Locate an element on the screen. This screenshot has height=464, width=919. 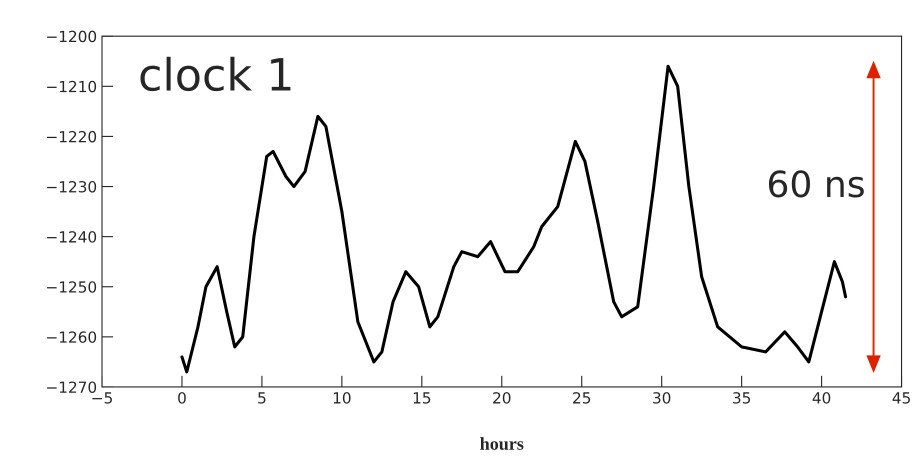
x-axis-title: hours is located at coordinates (502, 443).